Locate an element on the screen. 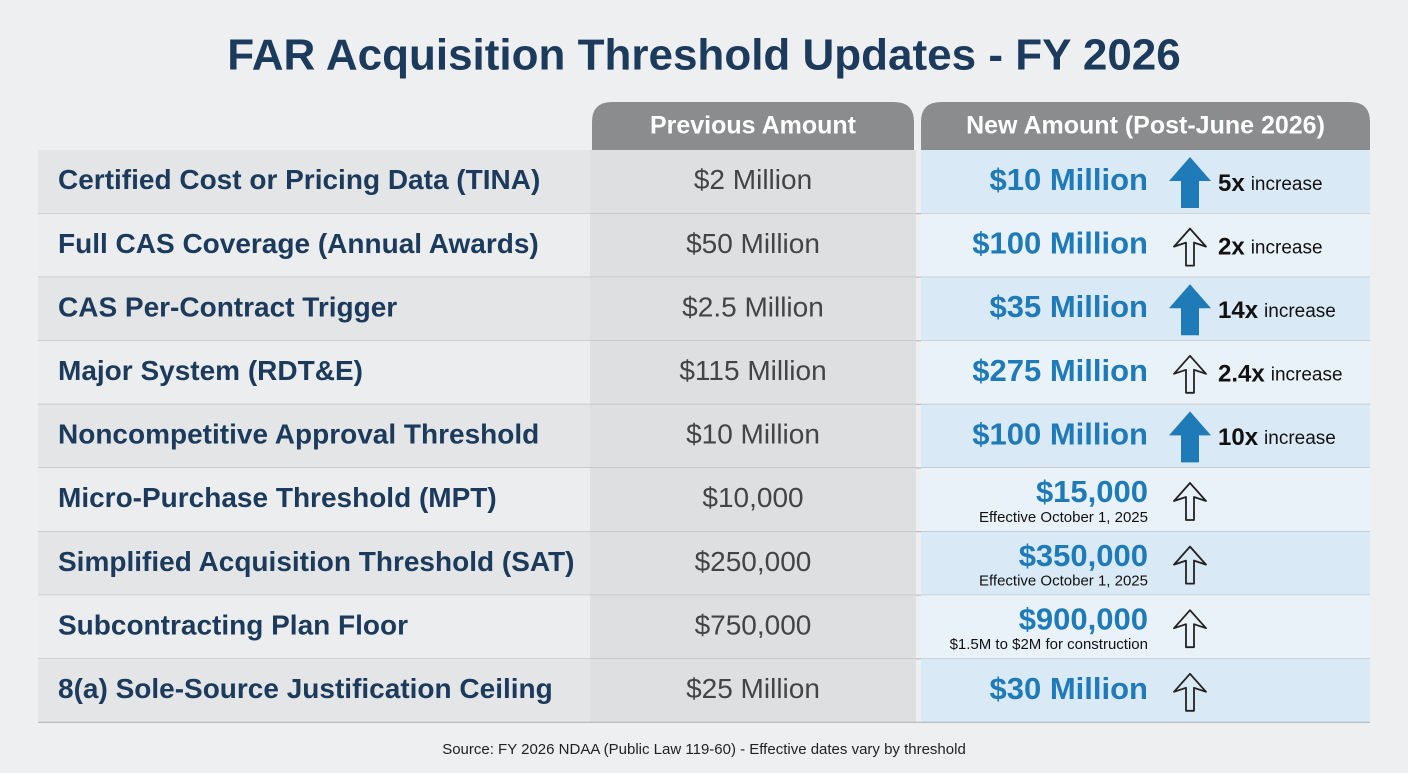 The image size is (1408, 773). increase-factor: 10x is located at coordinates (1238, 438).